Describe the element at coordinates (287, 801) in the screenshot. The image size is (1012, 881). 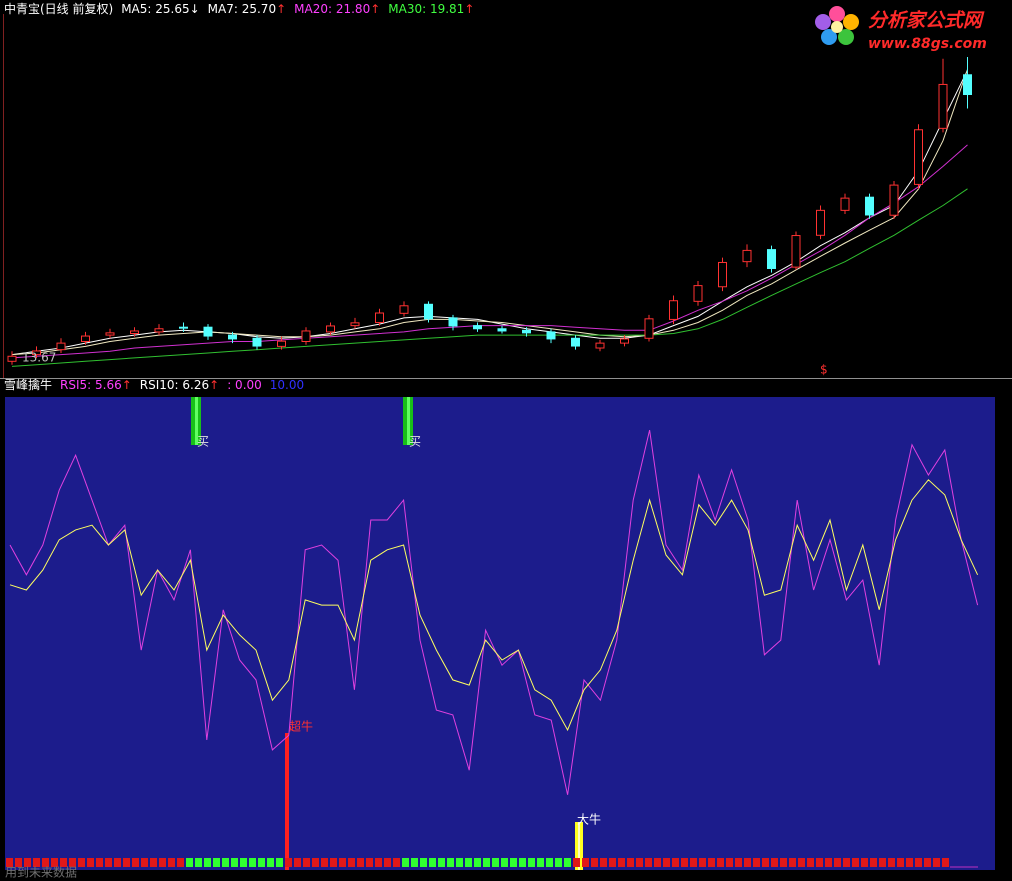
I see `signal-bar` at that location.